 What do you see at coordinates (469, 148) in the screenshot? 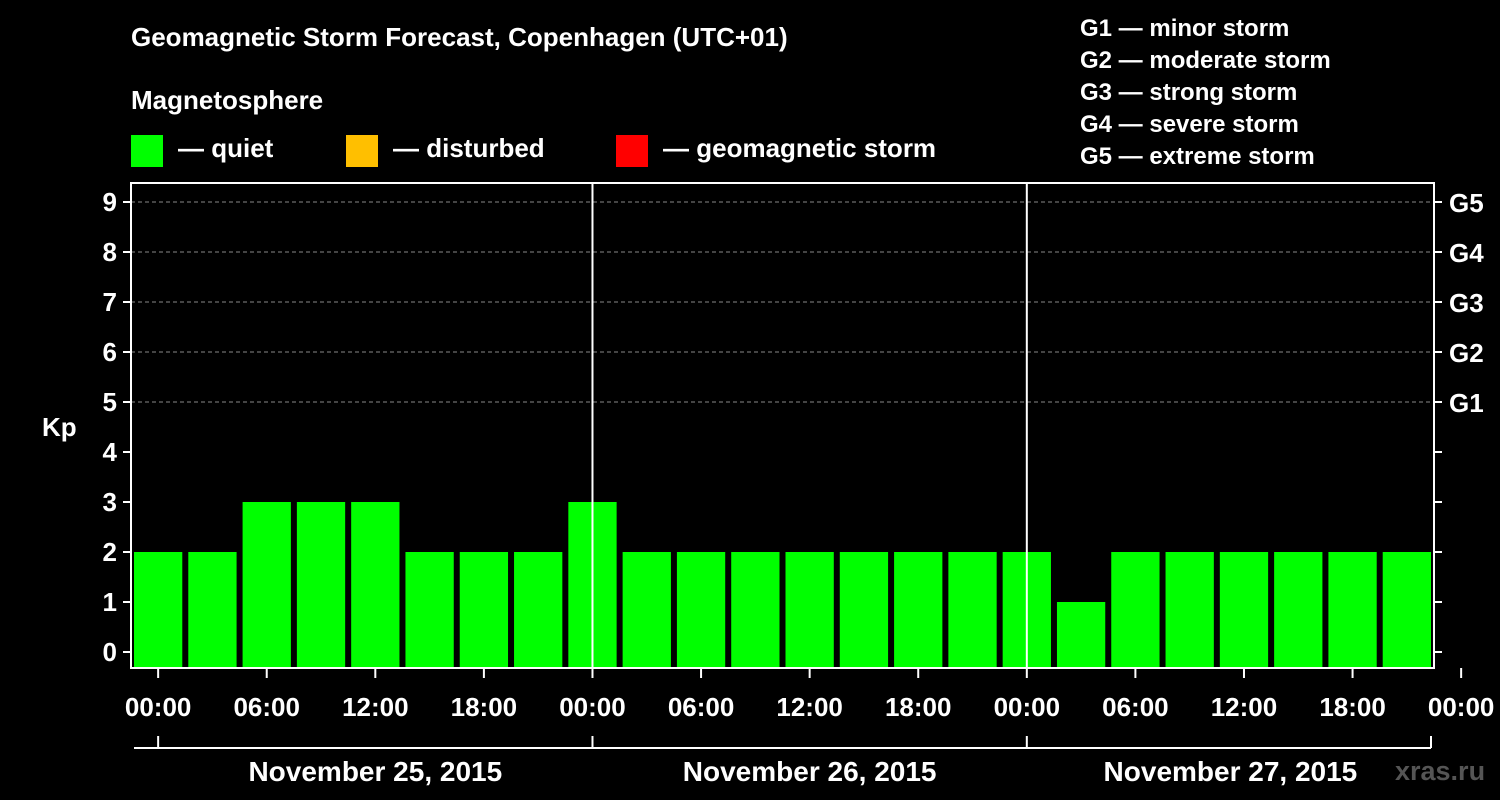
I see `legend-label-disturbed: — disturbed` at bounding box center [469, 148].